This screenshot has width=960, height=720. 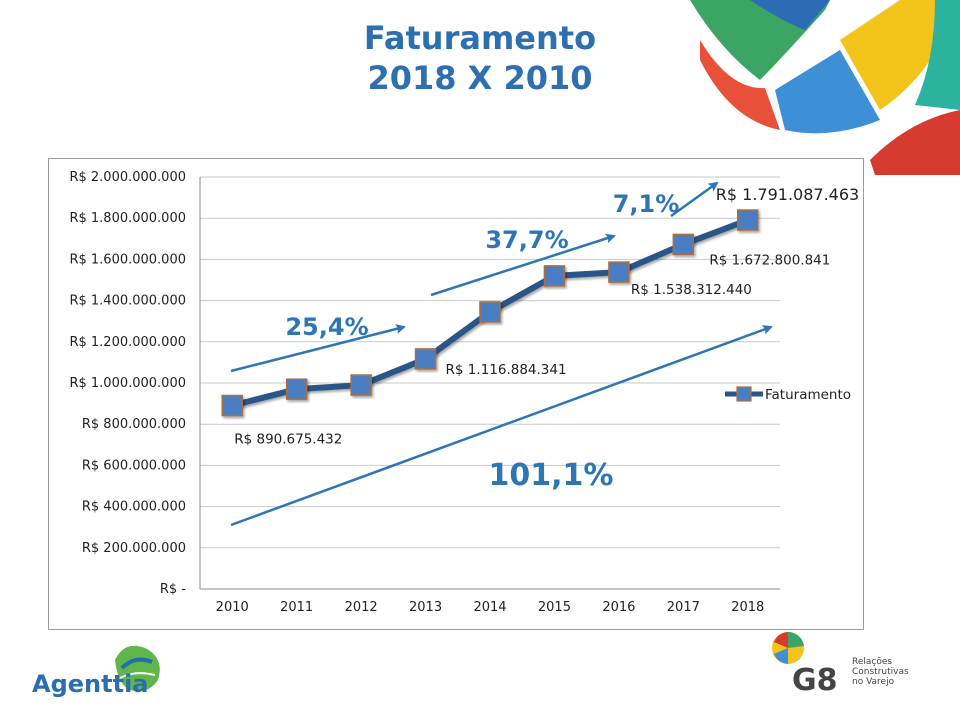 What do you see at coordinates (840, 664) in the screenshot?
I see `g8-logo-graphic: G8 Relações Construtivas no Varejo` at bounding box center [840, 664].